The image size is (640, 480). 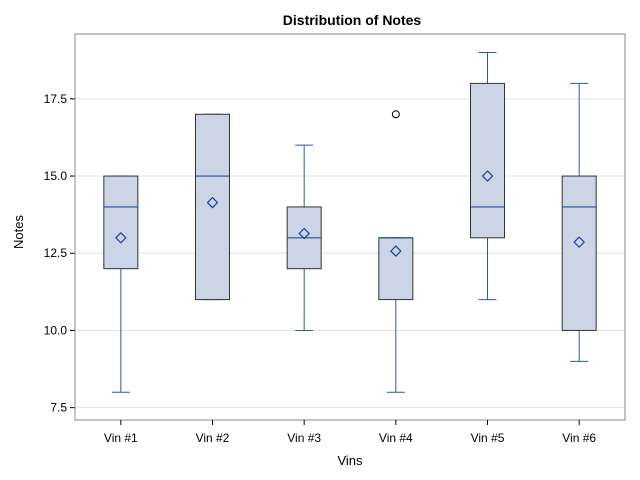 I want to click on y-tick-label: 12.5, so click(x=56, y=253).